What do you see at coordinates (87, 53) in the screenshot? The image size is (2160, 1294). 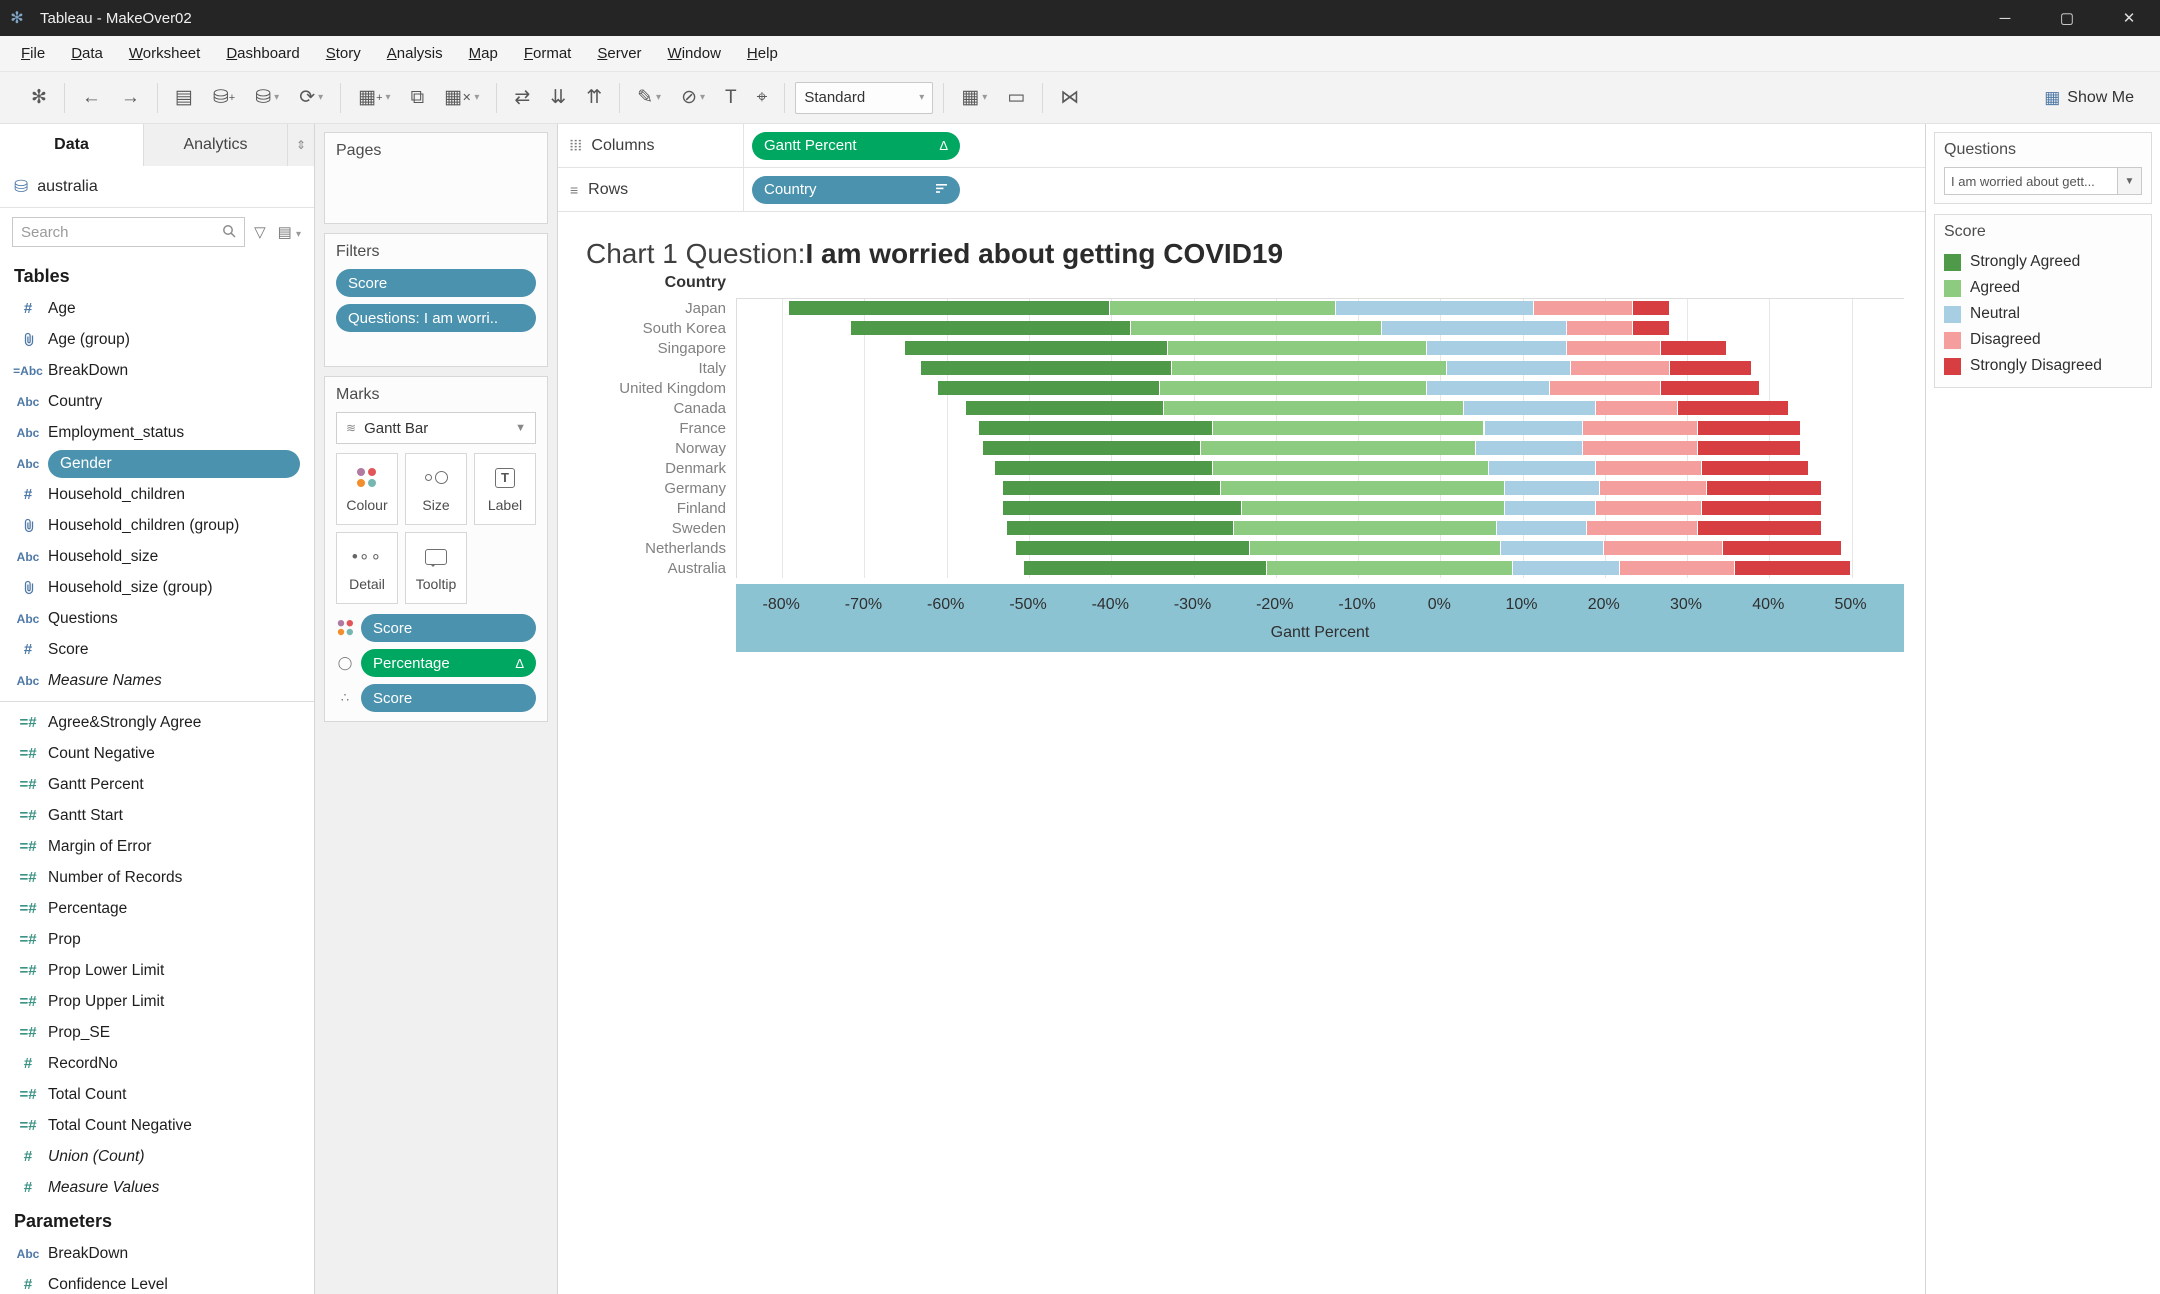 I see `menu-data: Data` at bounding box center [87, 53].